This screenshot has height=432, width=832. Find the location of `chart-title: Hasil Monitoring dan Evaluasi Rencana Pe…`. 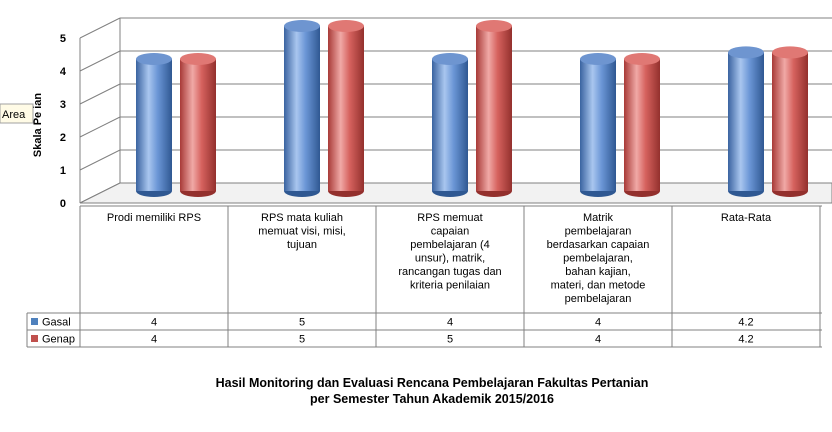

chart-title: Hasil Monitoring dan Evaluasi Rencana Pe… is located at coordinates (432, 391).